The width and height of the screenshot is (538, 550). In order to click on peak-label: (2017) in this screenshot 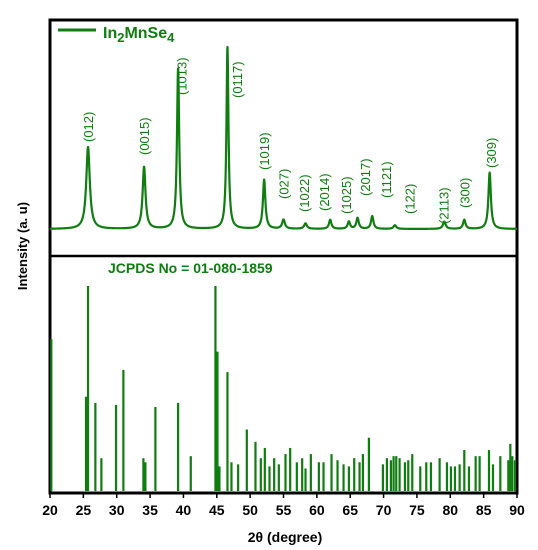, I will do `click(365, 177)`.